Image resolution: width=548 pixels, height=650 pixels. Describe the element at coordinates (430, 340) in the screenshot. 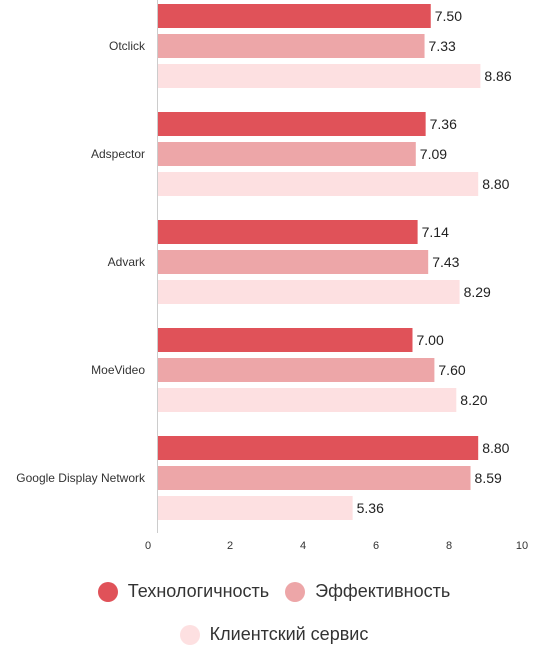

I see `data-label: 7.00` at that location.